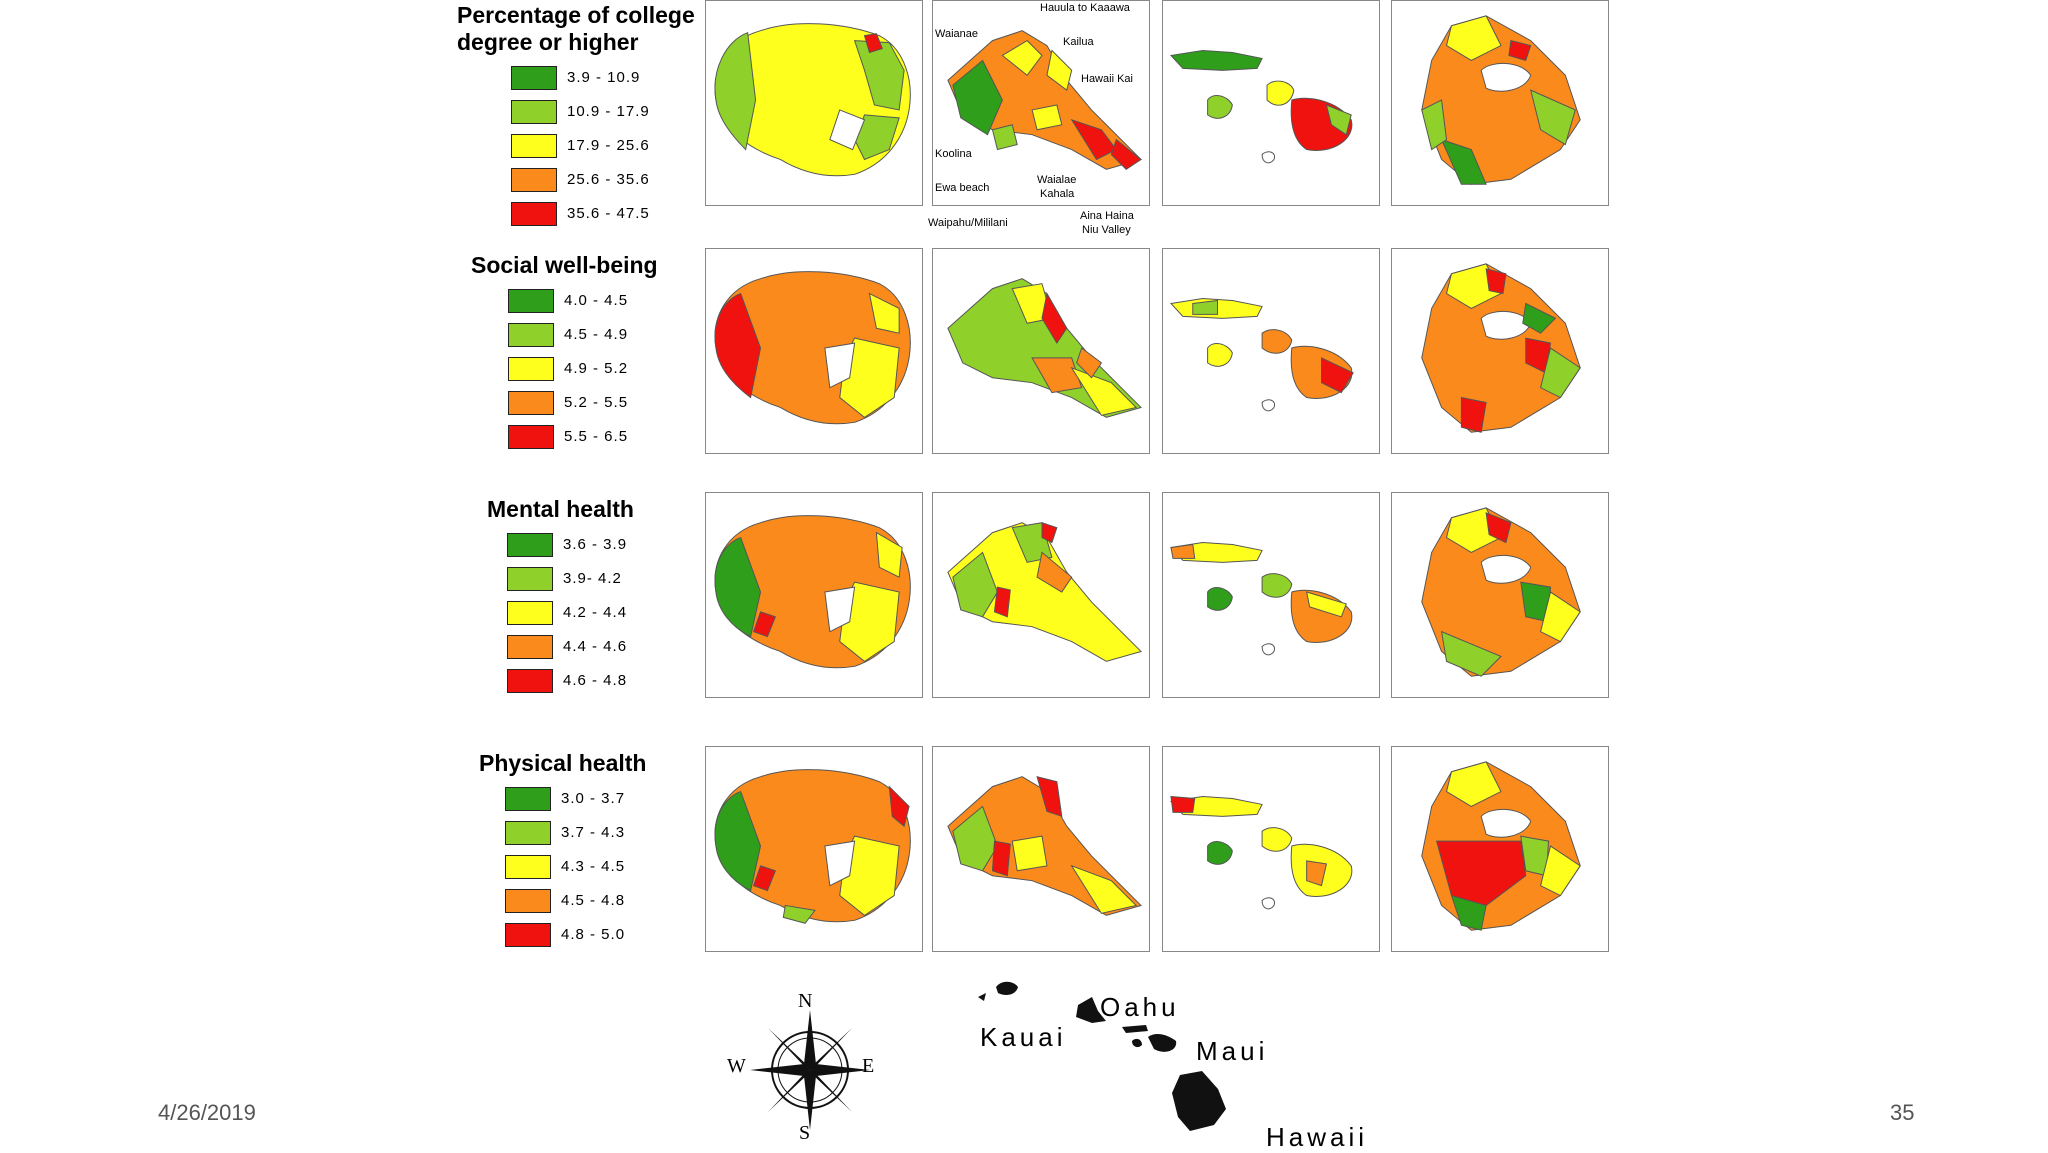 Image resolution: width=2048 pixels, height=1153 pixels. I want to click on legend-title: Percentage of college degree or higher, so click(576, 29).